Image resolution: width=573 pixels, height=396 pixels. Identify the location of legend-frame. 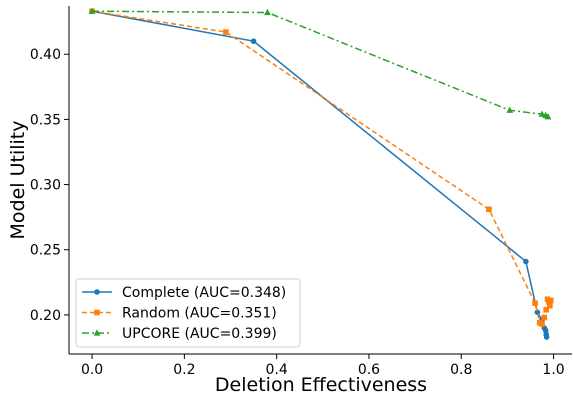
(188, 313).